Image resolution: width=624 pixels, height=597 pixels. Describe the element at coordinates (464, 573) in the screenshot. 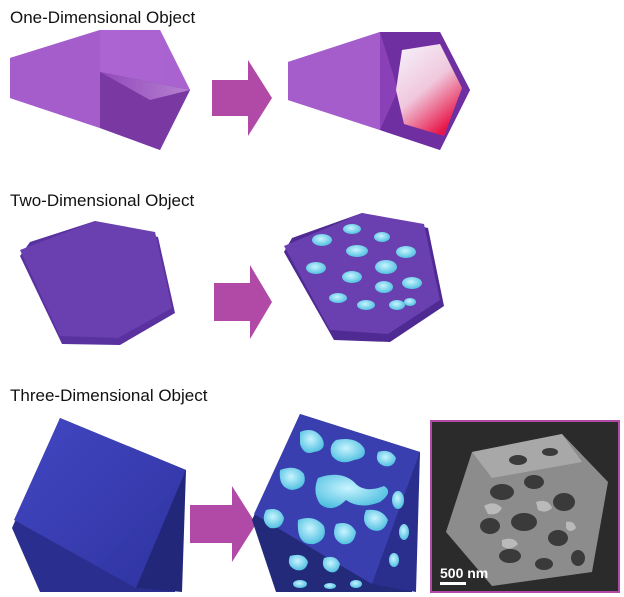

I see `scale-bar-label: 500 nm` at that location.